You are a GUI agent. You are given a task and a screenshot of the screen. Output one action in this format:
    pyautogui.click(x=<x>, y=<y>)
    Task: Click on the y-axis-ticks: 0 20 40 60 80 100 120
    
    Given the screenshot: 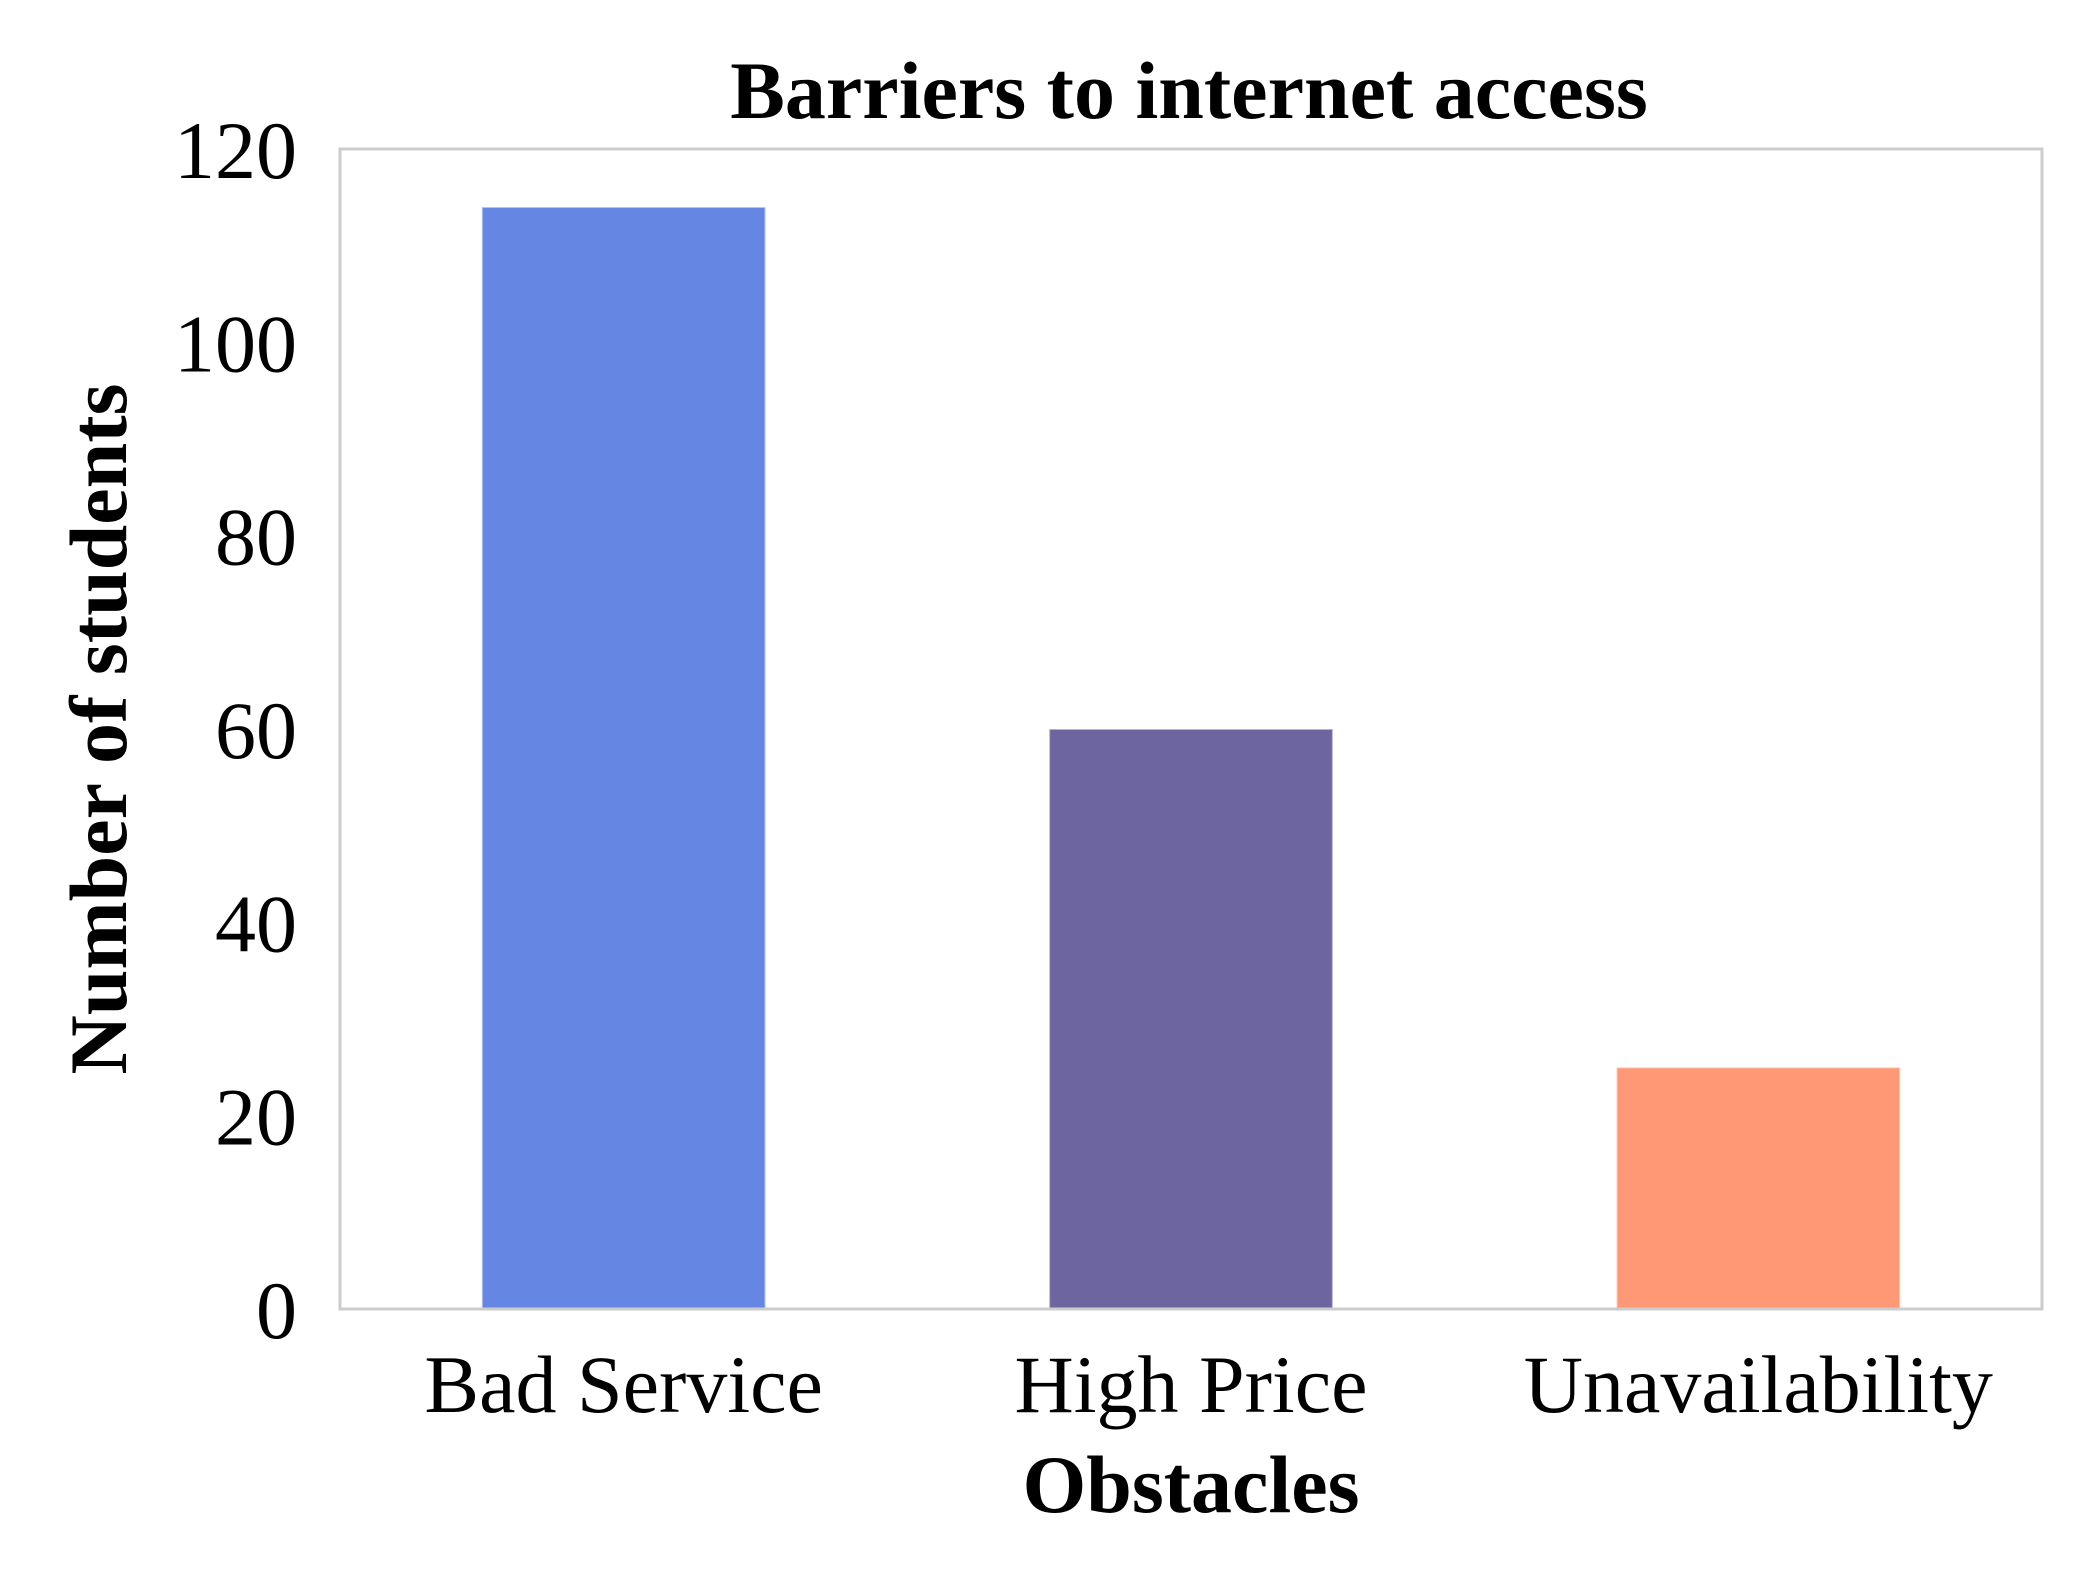 What is the action you would take?
    pyautogui.click(x=235, y=730)
    